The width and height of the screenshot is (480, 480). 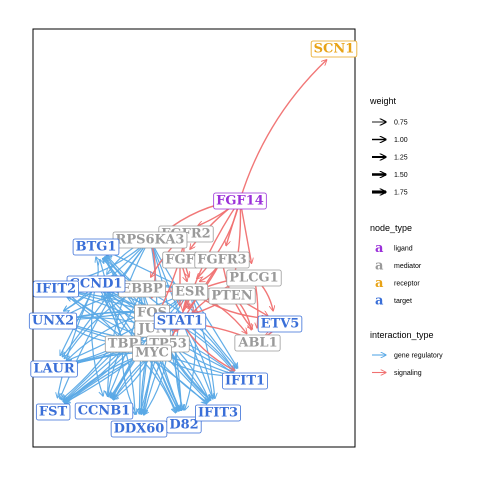 I want to click on node-tbp: TBP, so click(x=123, y=344).